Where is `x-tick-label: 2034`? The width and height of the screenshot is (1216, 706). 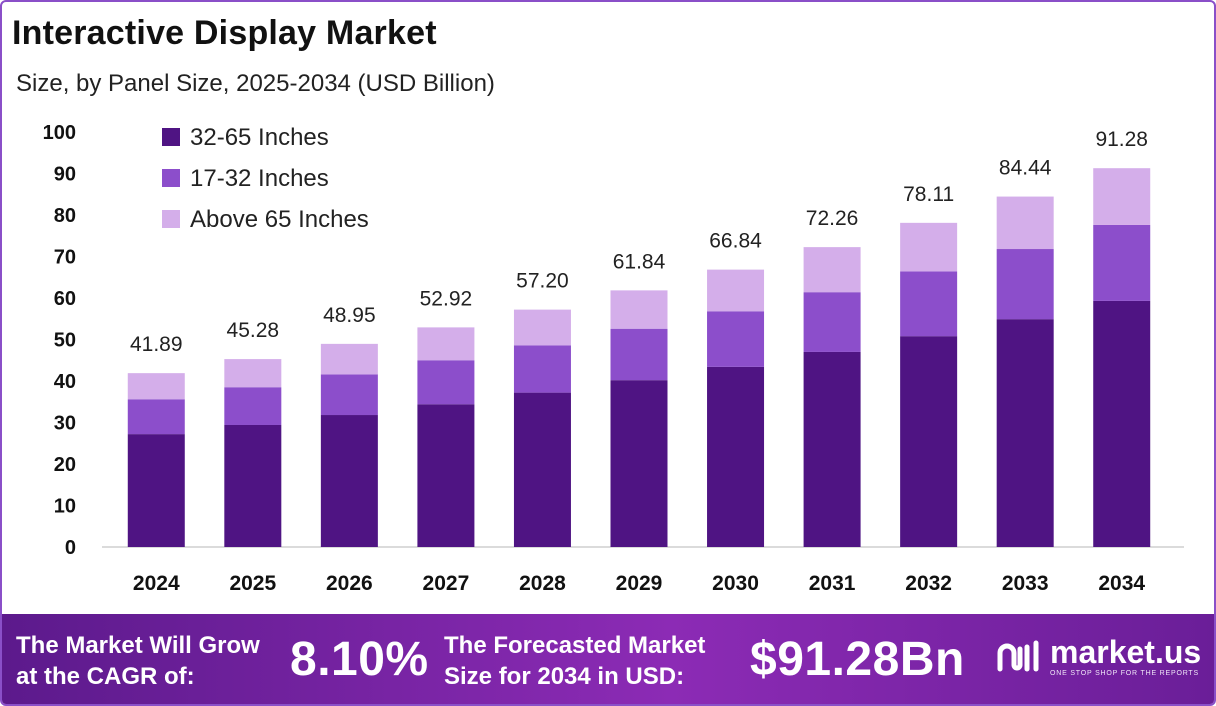
x-tick-label: 2034 is located at coordinates (1121, 583).